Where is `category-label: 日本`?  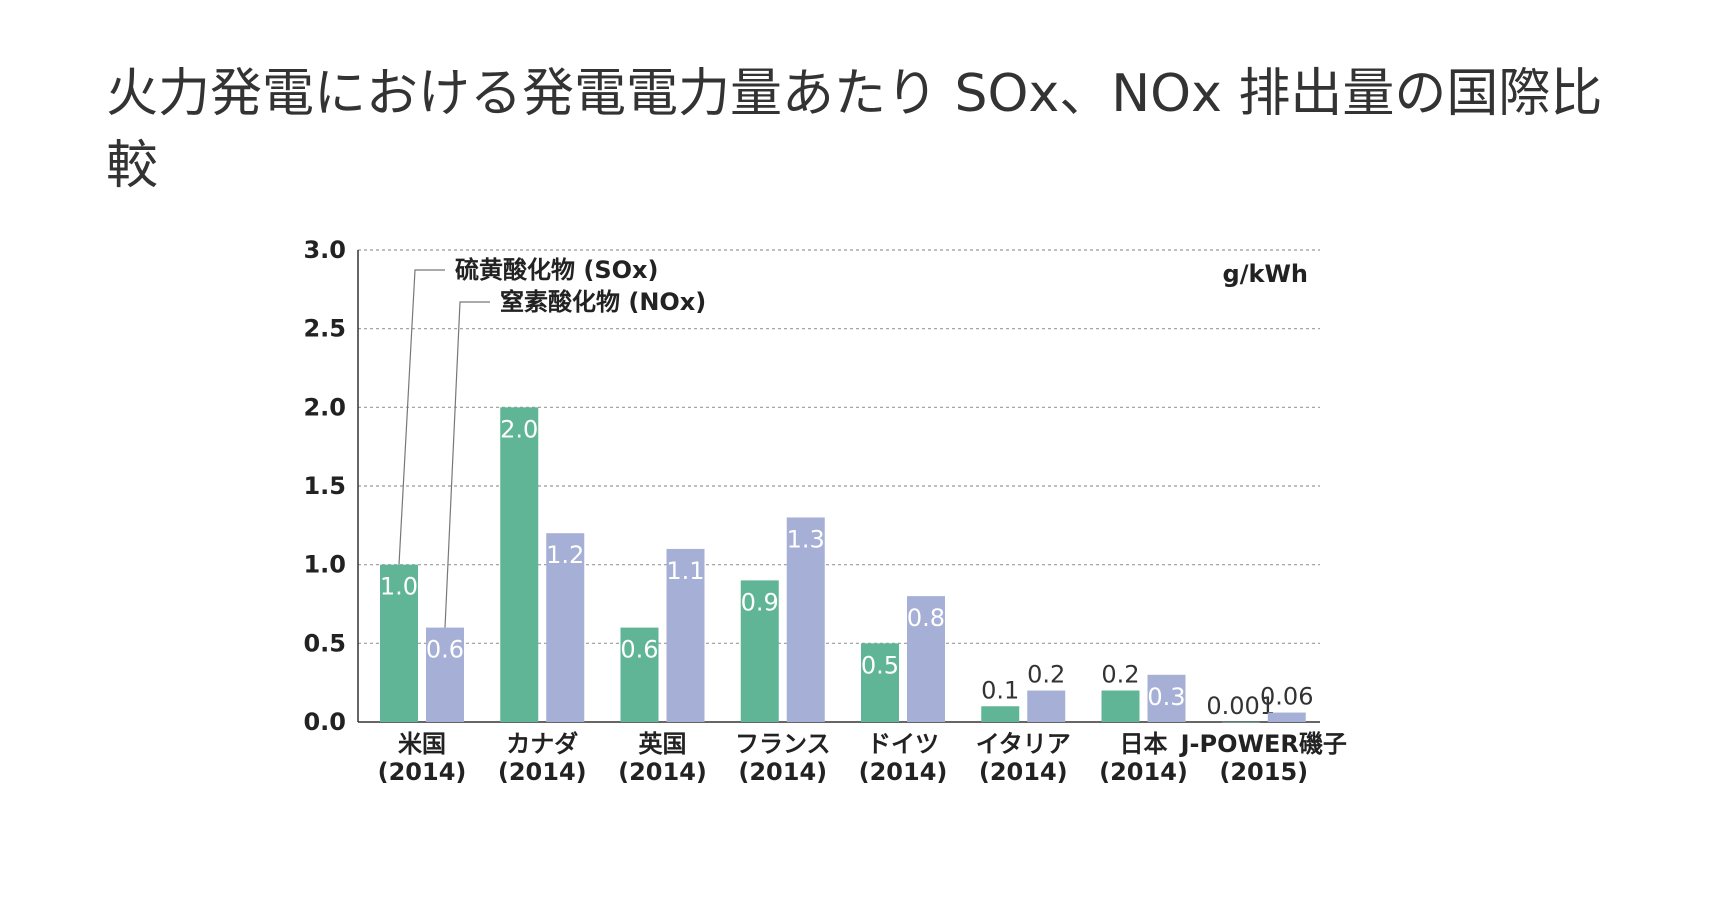
category-label: 日本 is located at coordinates (1144, 744).